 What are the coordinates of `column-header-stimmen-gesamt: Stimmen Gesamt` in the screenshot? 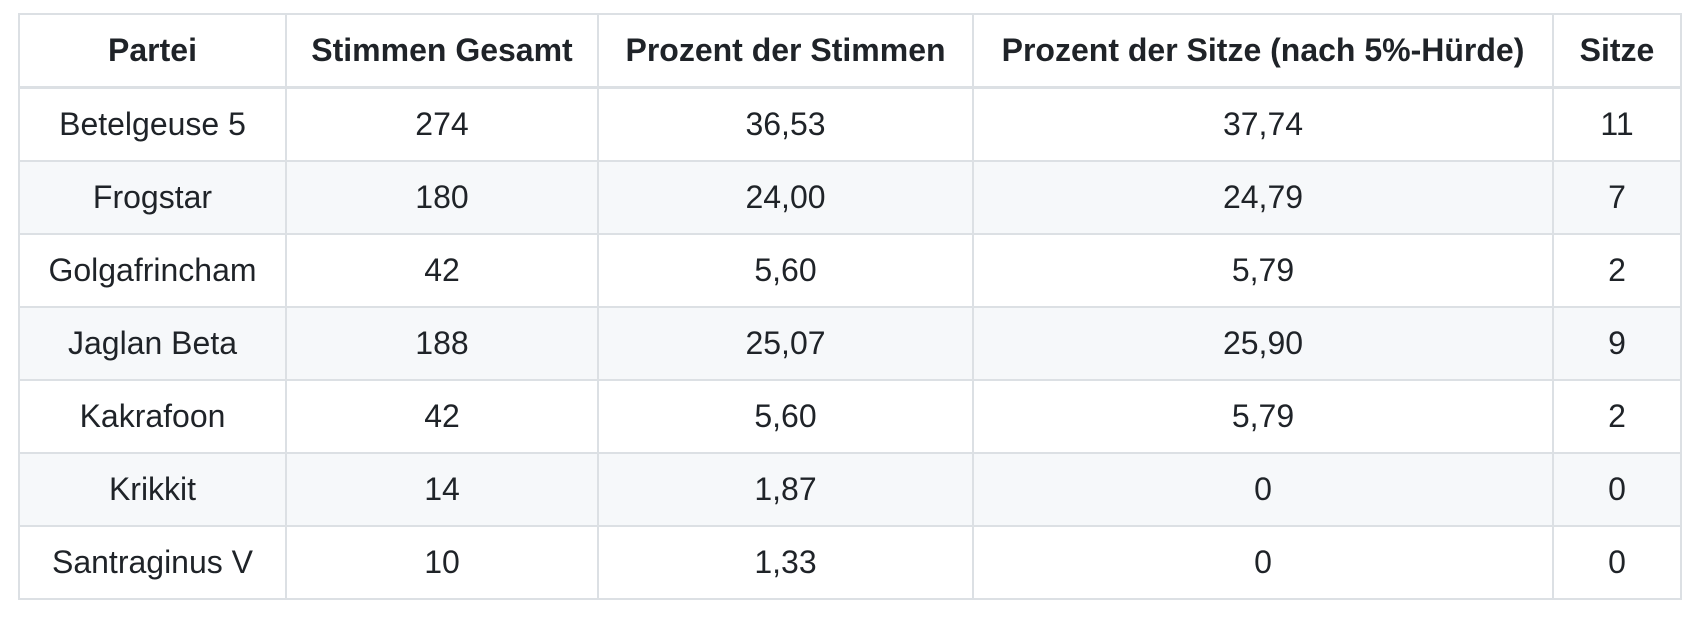 It's located at (442, 51).